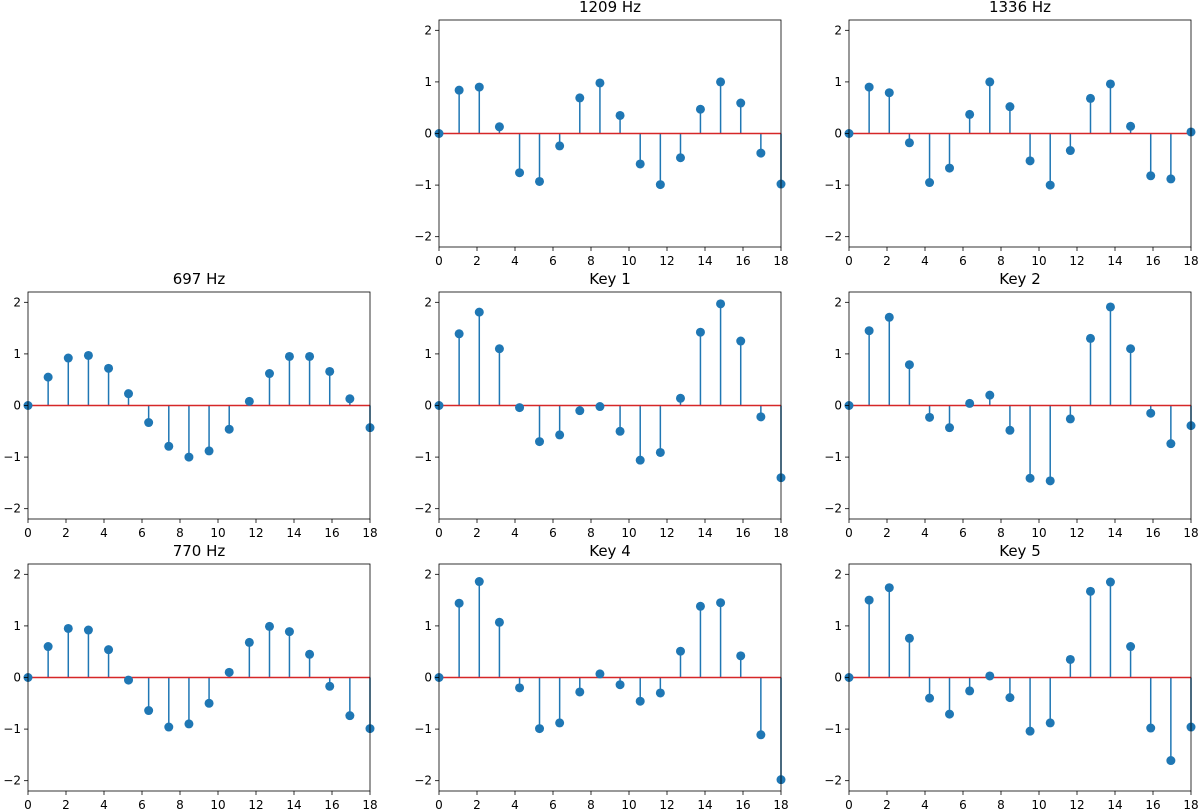  I want to click on subplot-title: Key 1, so click(610, 279).